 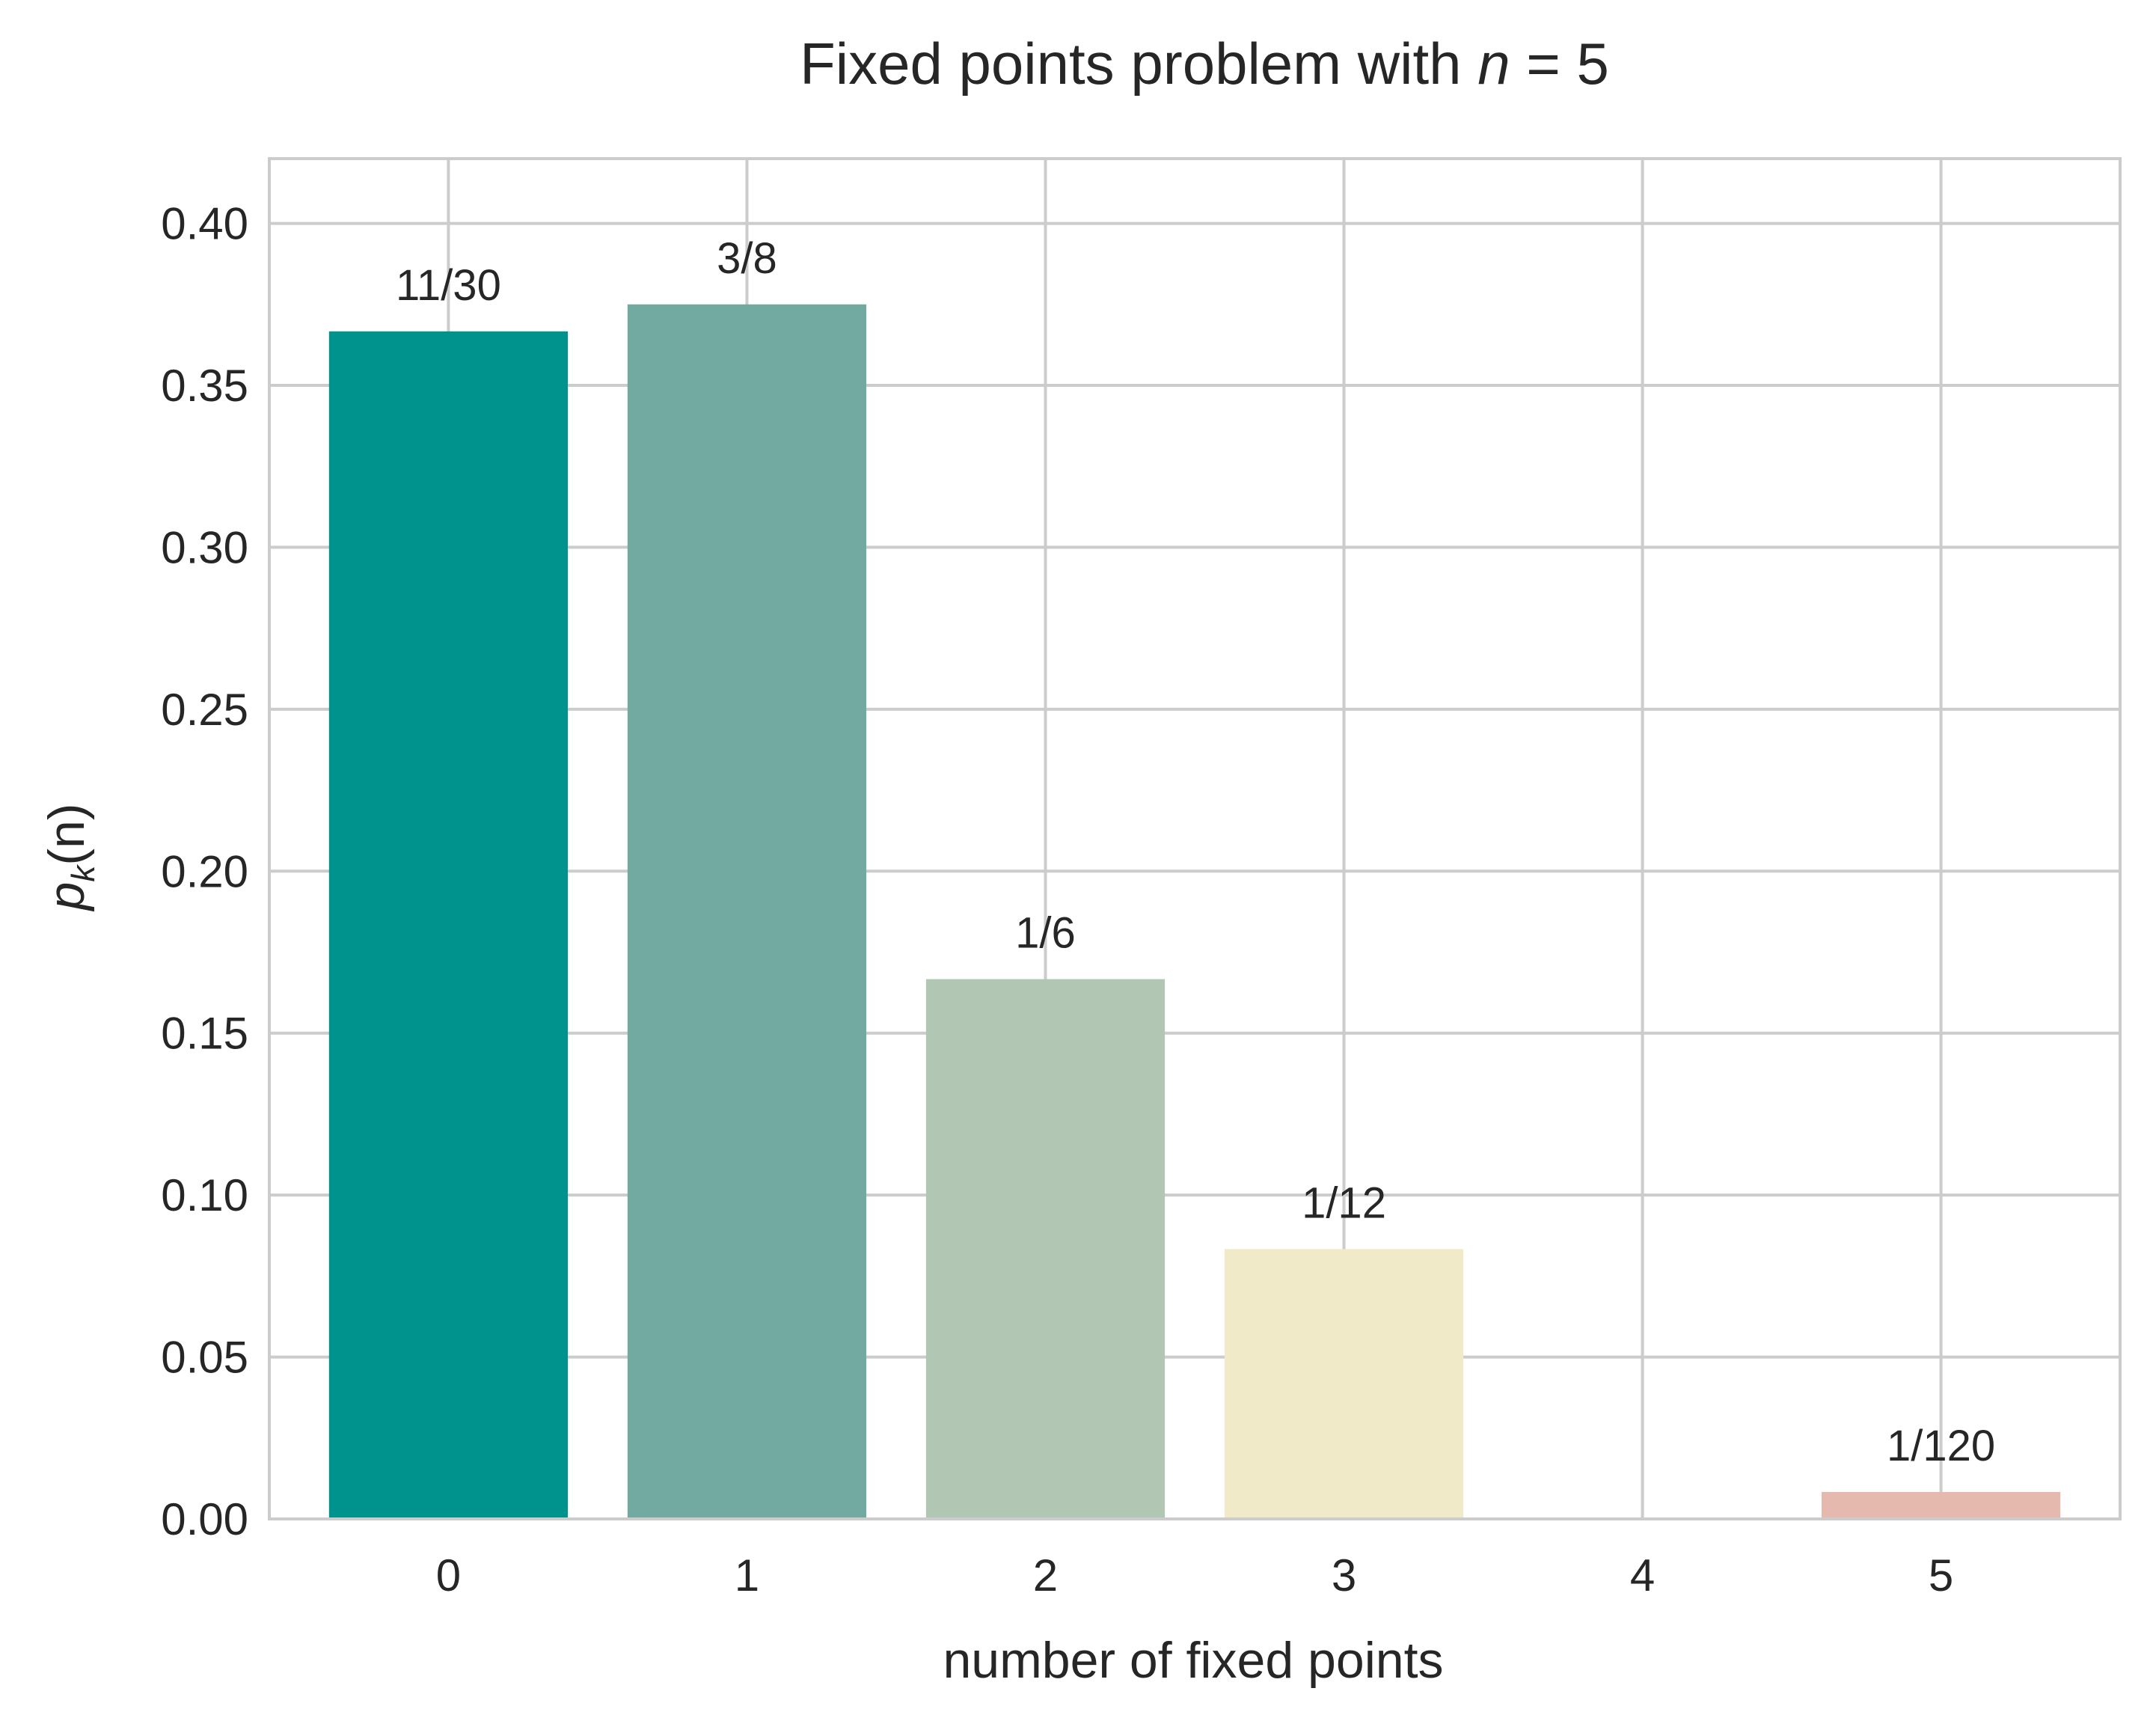 What do you see at coordinates (449, 1575) in the screenshot?
I see `x-tick-label: 0` at bounding box center [449, 1575].